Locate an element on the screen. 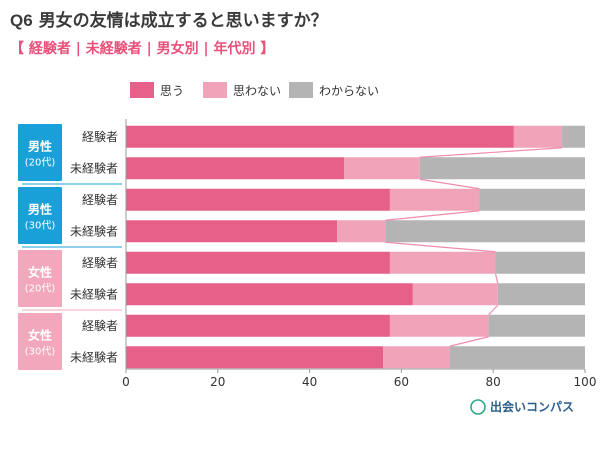 The height and width of the screenshot is (450, 600). legend-label: わからない is located at coordinates (349, 91).